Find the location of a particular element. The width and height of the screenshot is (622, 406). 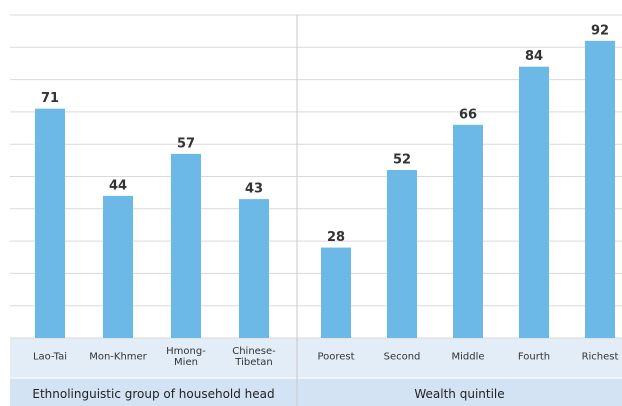

group-band is located at coordinates (316, 392).